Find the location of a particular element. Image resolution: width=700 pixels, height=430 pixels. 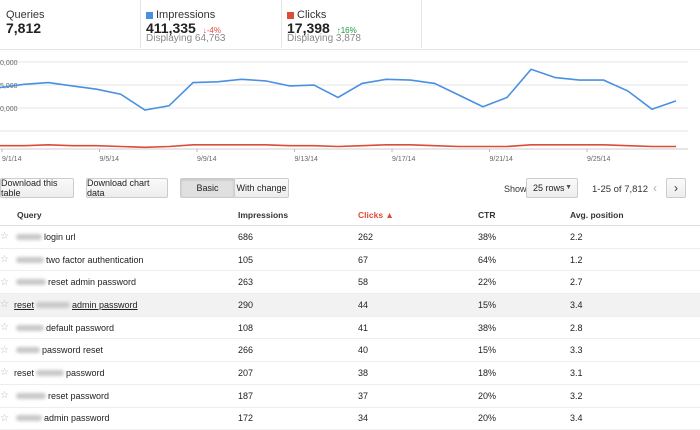

ctr-cell: 22% is located at coordinates (524, 282).